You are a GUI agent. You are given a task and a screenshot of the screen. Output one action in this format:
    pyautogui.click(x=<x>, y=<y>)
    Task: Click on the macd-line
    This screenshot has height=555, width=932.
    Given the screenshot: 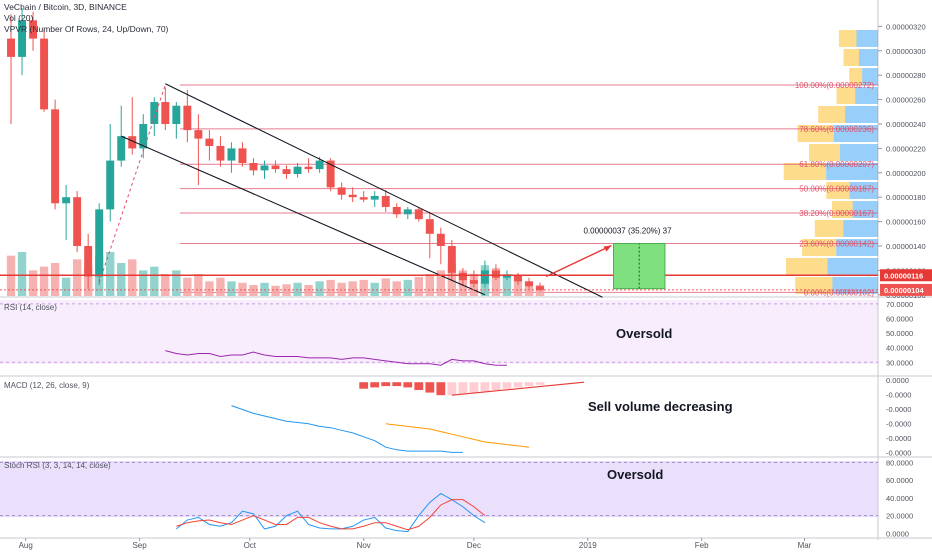 What is the action you would take?
    pyautogui.click(x=347, y=429)
    